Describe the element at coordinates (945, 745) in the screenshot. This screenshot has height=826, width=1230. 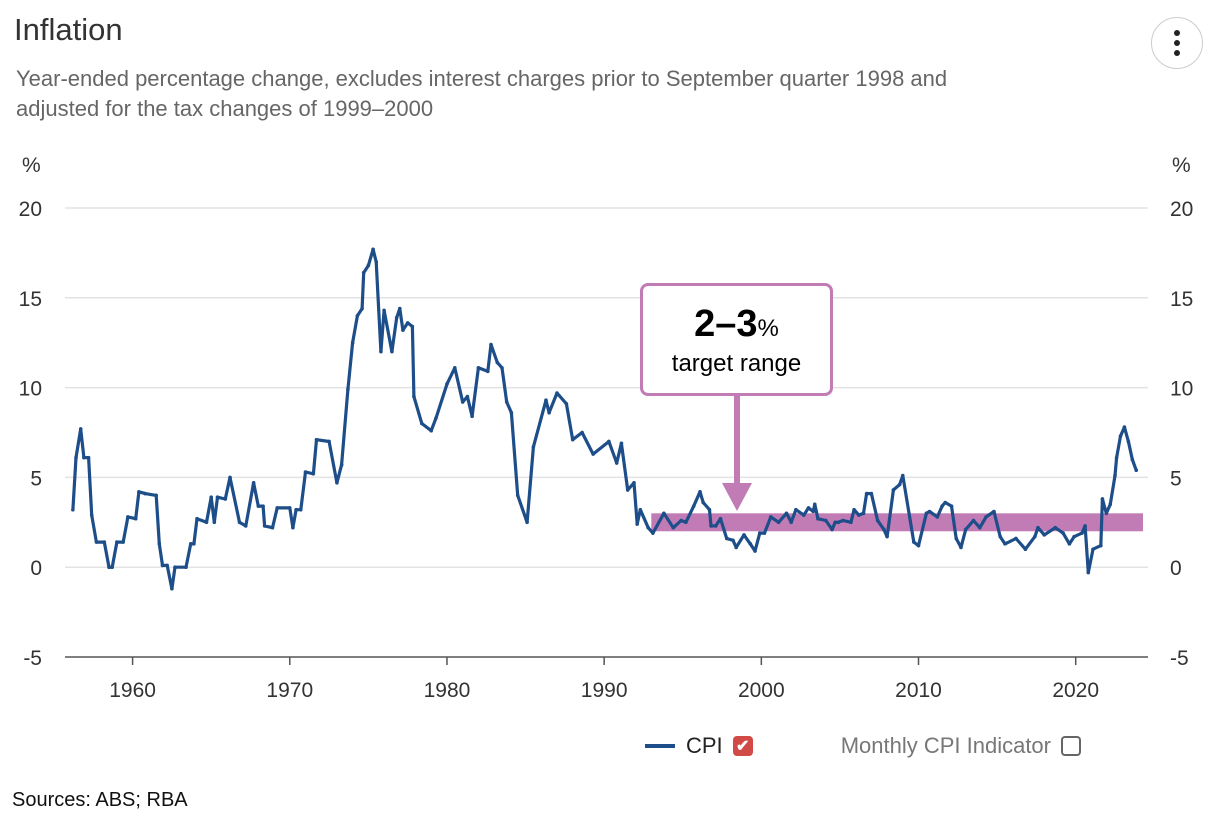
I see `legend-monthly-cpi-label: Monthly CPI Indicator` at that location.